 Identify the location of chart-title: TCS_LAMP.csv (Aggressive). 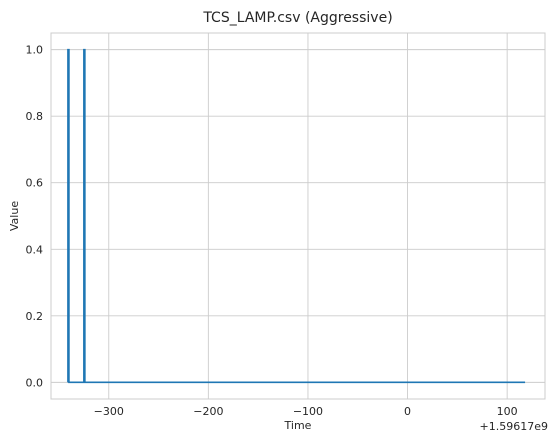
(297, 18).